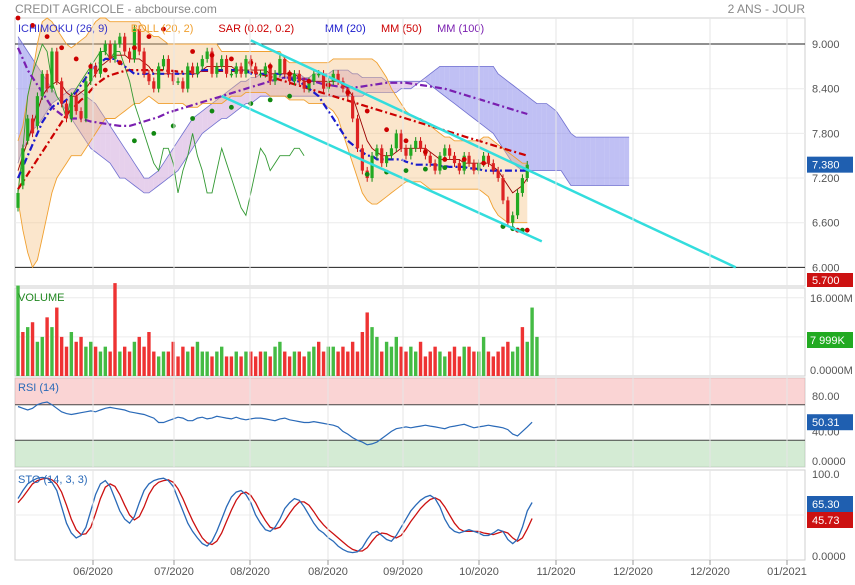  What do you see at coordinates (826, 521) in the screenshot?
I see `sto-d-label: 45.73` at bounding box center [826, 521].